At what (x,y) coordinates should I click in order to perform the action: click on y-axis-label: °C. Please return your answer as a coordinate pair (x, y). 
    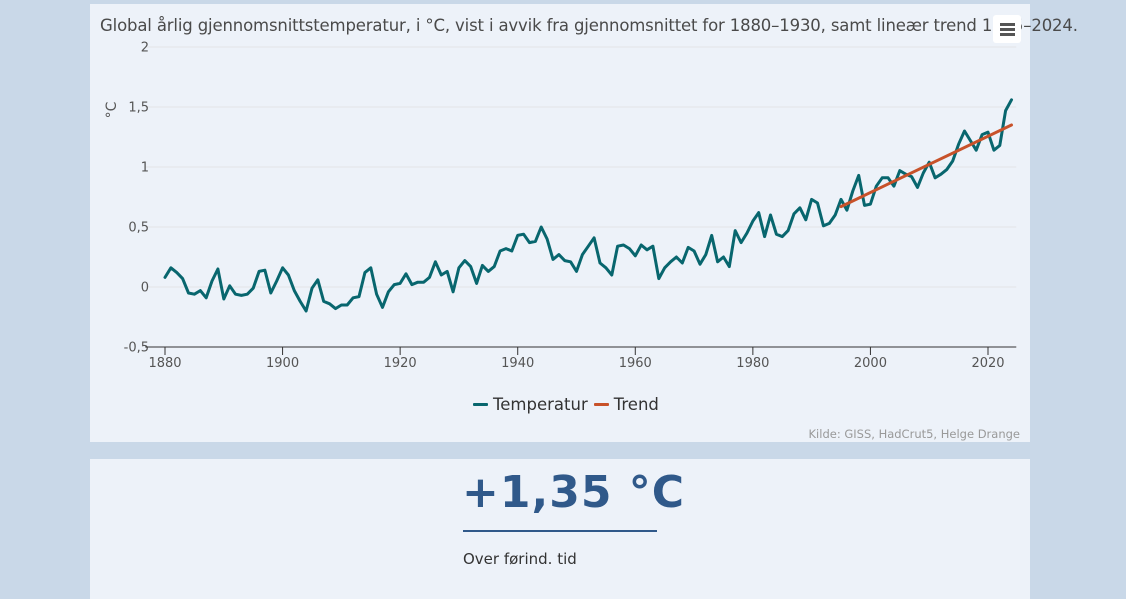
    Looking at the image, I should click on (112, 109).